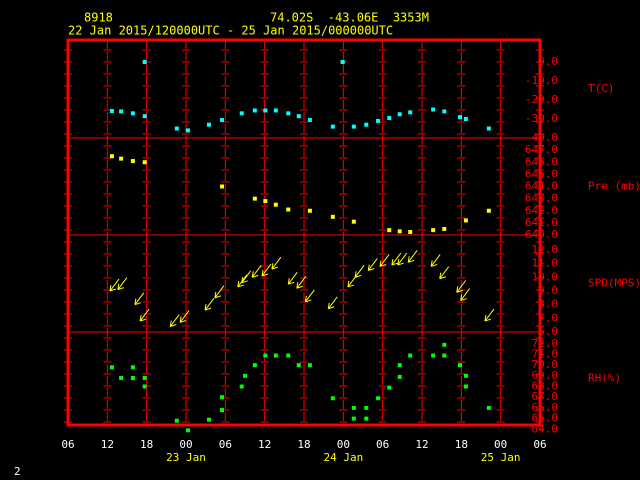 The height and width of the screenshot is (480, 640). Describe the element at coordinates (545, 407) in the screenshot. I see `y-tick-label: 66.0` at that location.